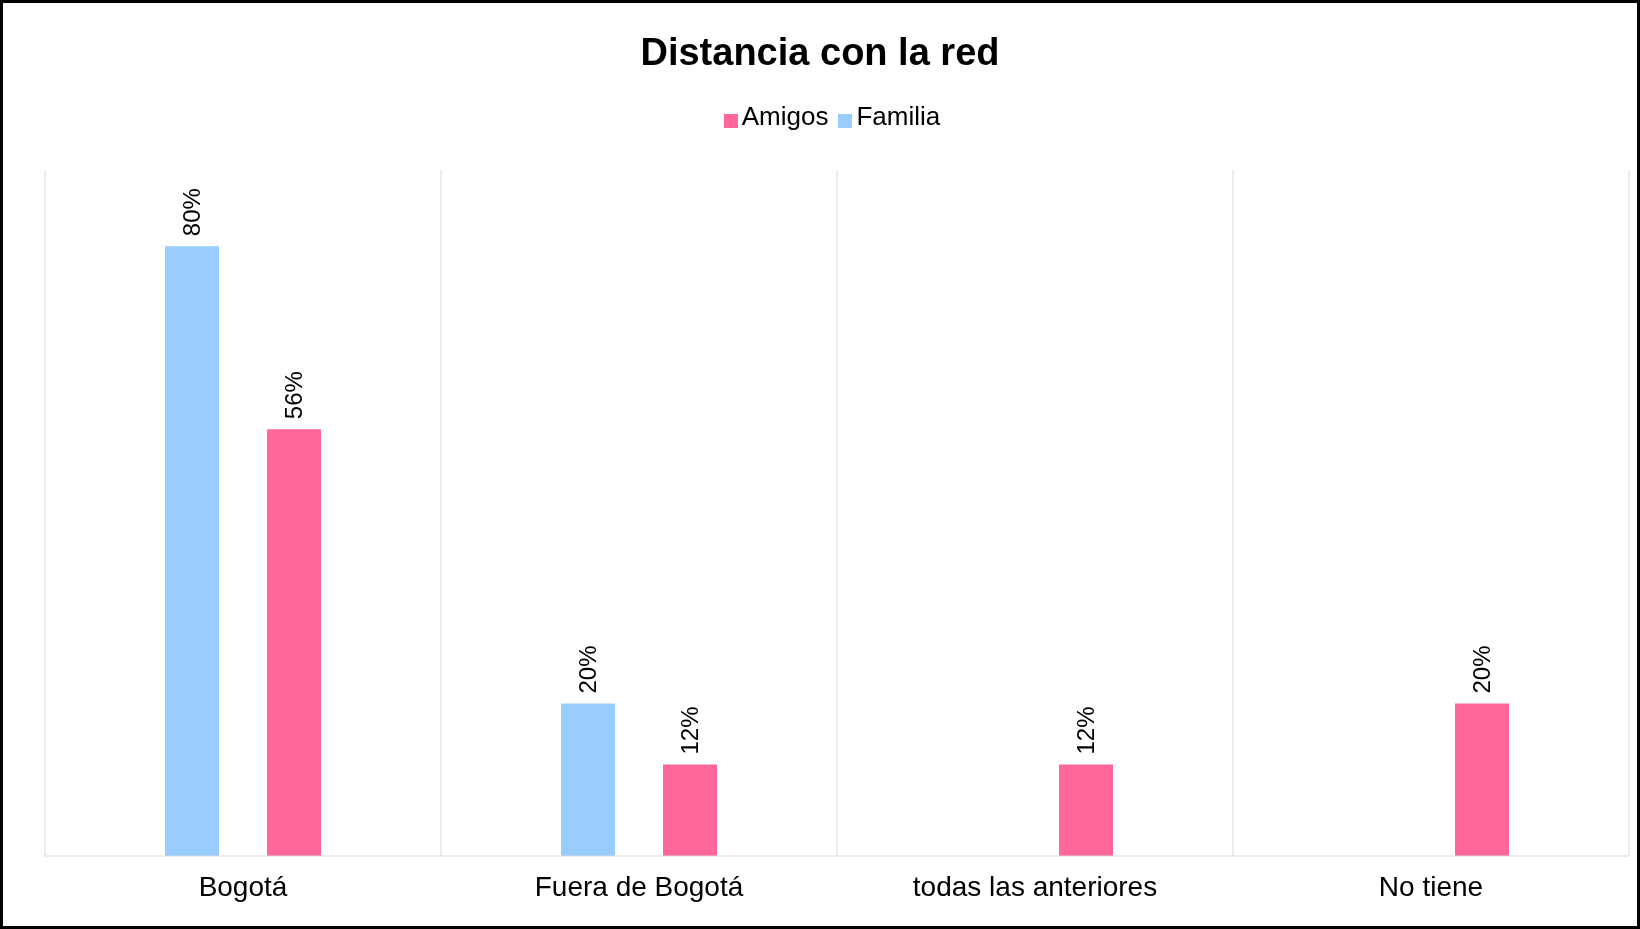 Image resolution: width=1640 pixels, height=929 pixels. Describe the element at coordinates (294, 395) in the screenshot. I see `data-label: 56%` at that location.